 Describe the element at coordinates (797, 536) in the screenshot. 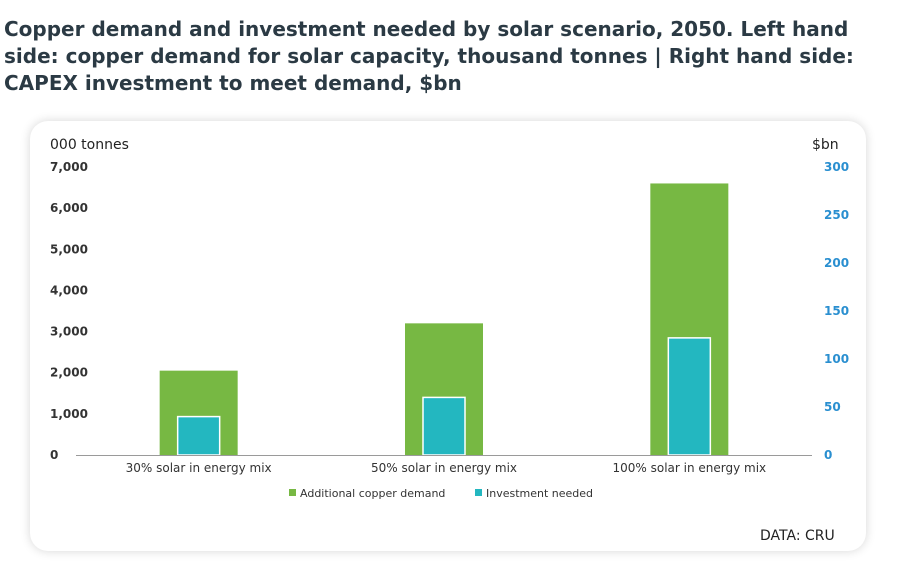

I see `data-source-label: DATA: CRU` at that location.